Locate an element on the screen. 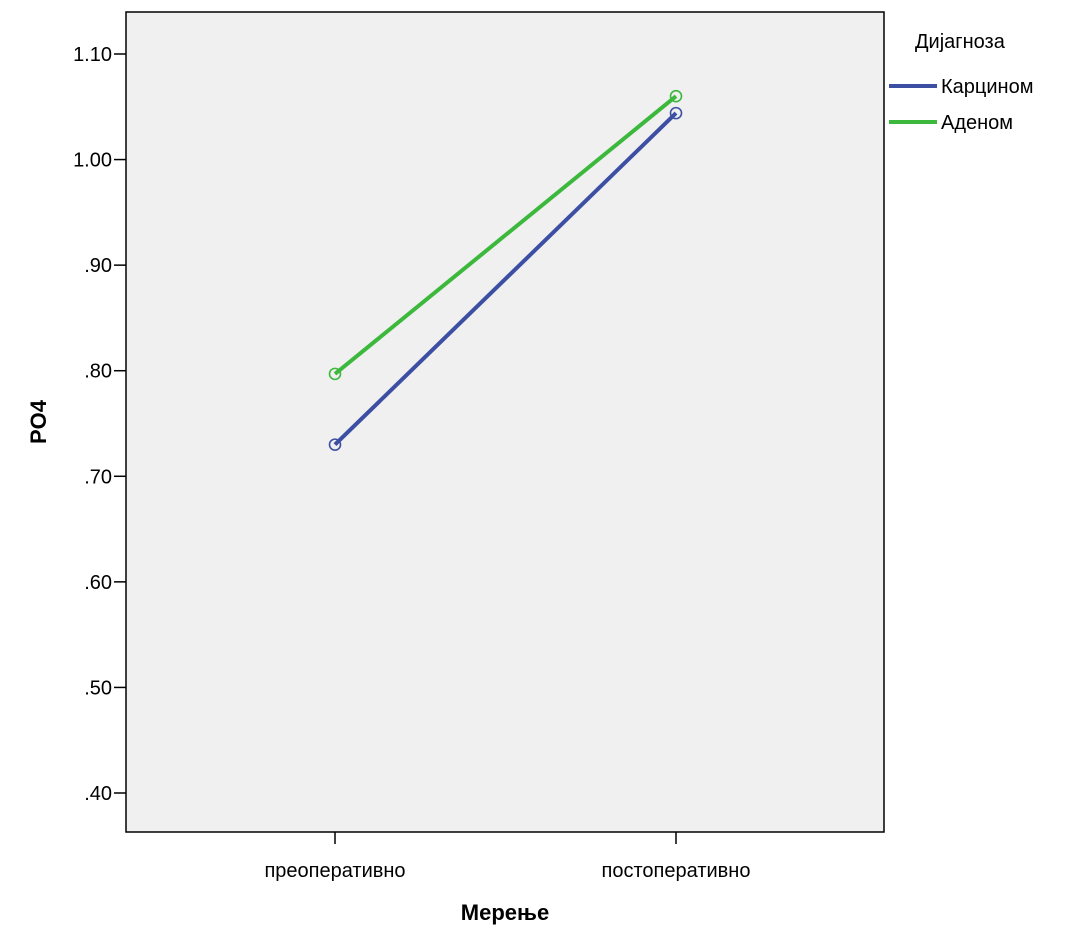 This screenshot has width=1069, height=940. y-tick-label: 1.00 is located at coordinates (92, 161).